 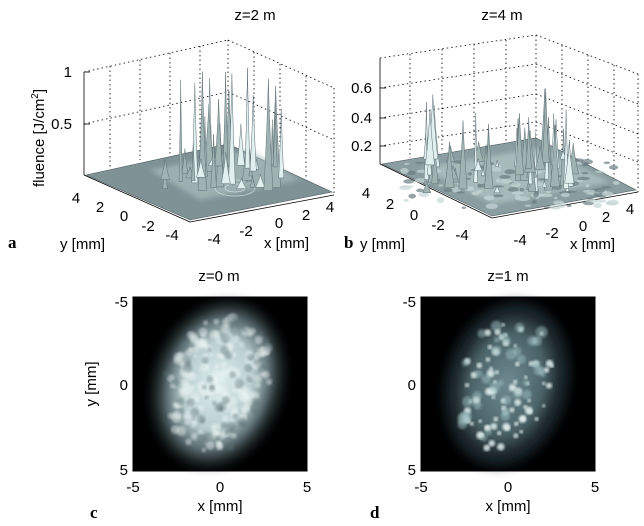 I want to click on panel-b-ytick: -2, so click(x=437, y=225).